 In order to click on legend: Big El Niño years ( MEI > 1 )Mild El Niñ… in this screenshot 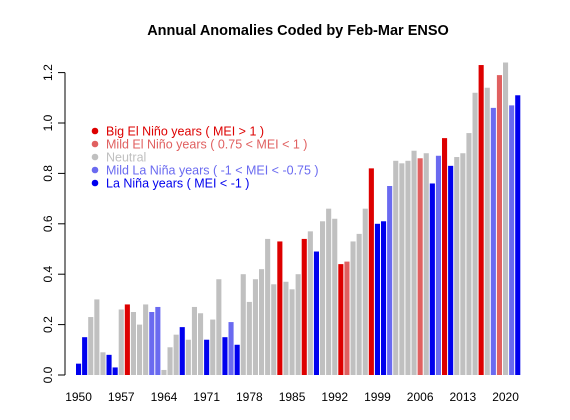, I will do `click(205, 158)`.